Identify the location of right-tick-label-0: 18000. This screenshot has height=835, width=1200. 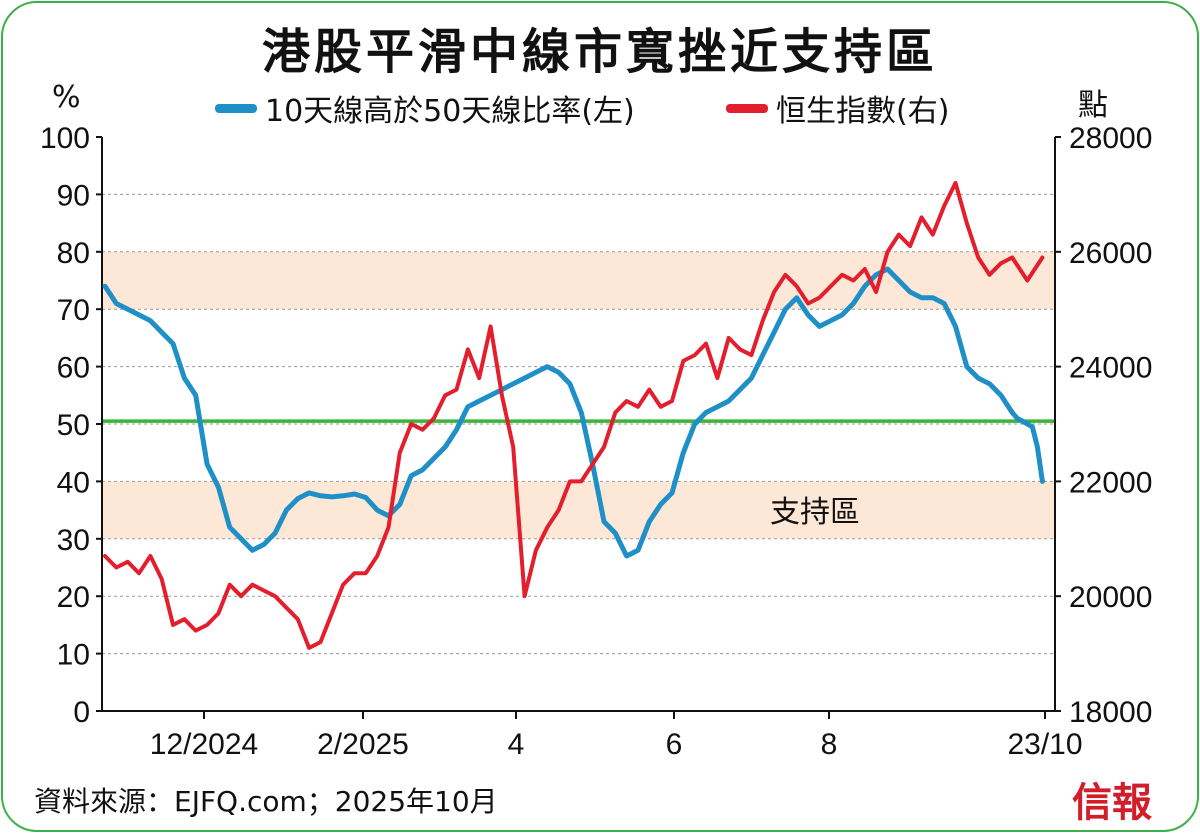
(1110, 712).